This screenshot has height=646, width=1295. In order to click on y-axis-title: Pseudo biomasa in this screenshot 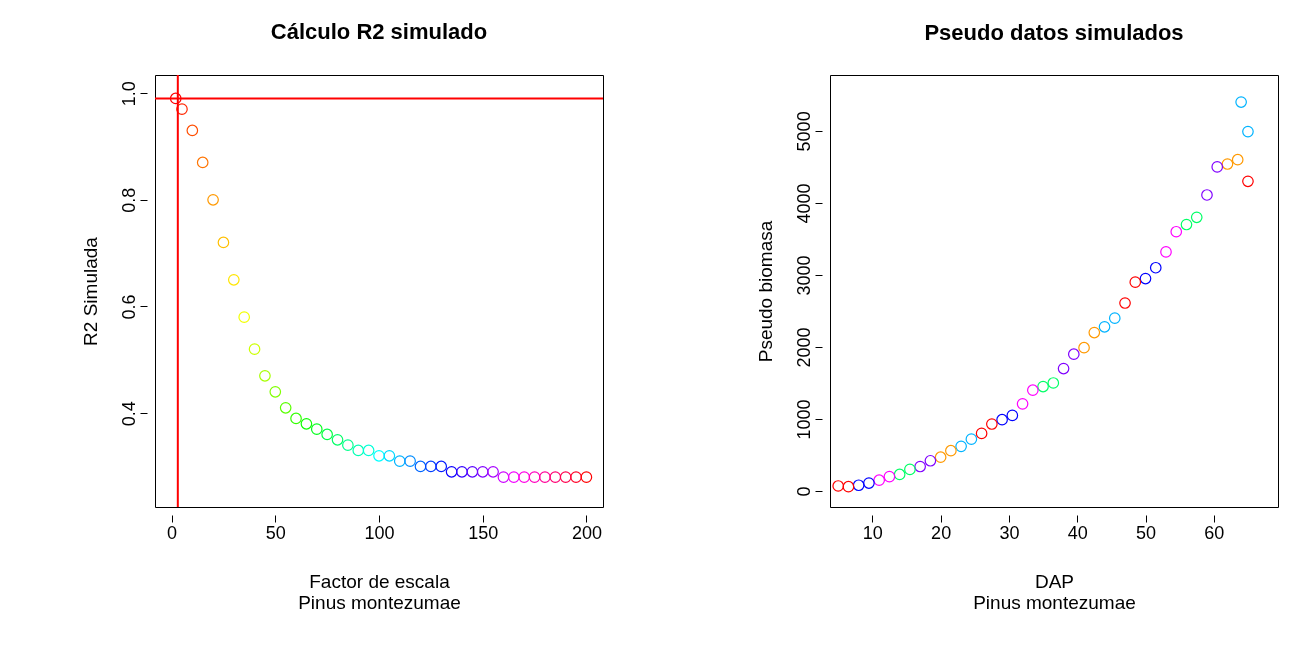, I will do `click(765, 291)`.